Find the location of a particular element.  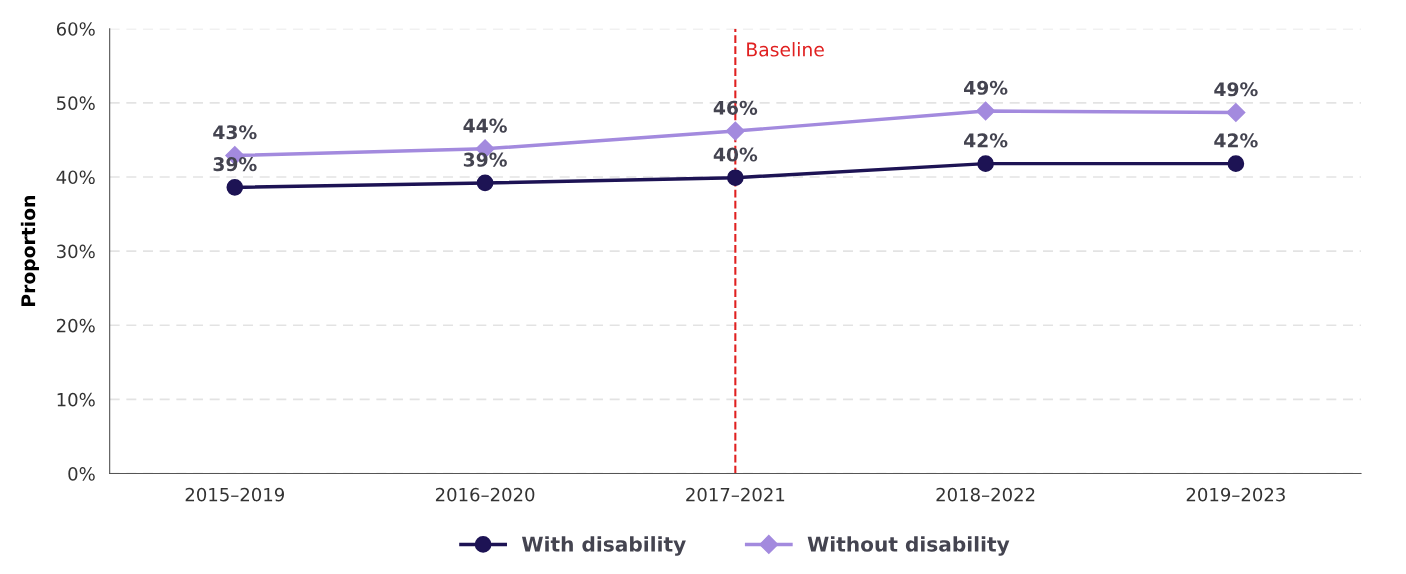

y-tick-label: 20% is located at coordinates (75, 325).